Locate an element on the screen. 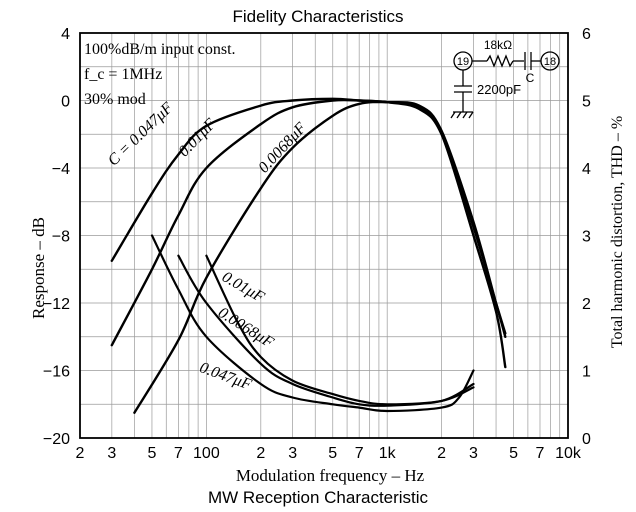 The image size is (636, 512). x-axis-label: Modulation frequency – Hz is located at coordinates (330, 475).